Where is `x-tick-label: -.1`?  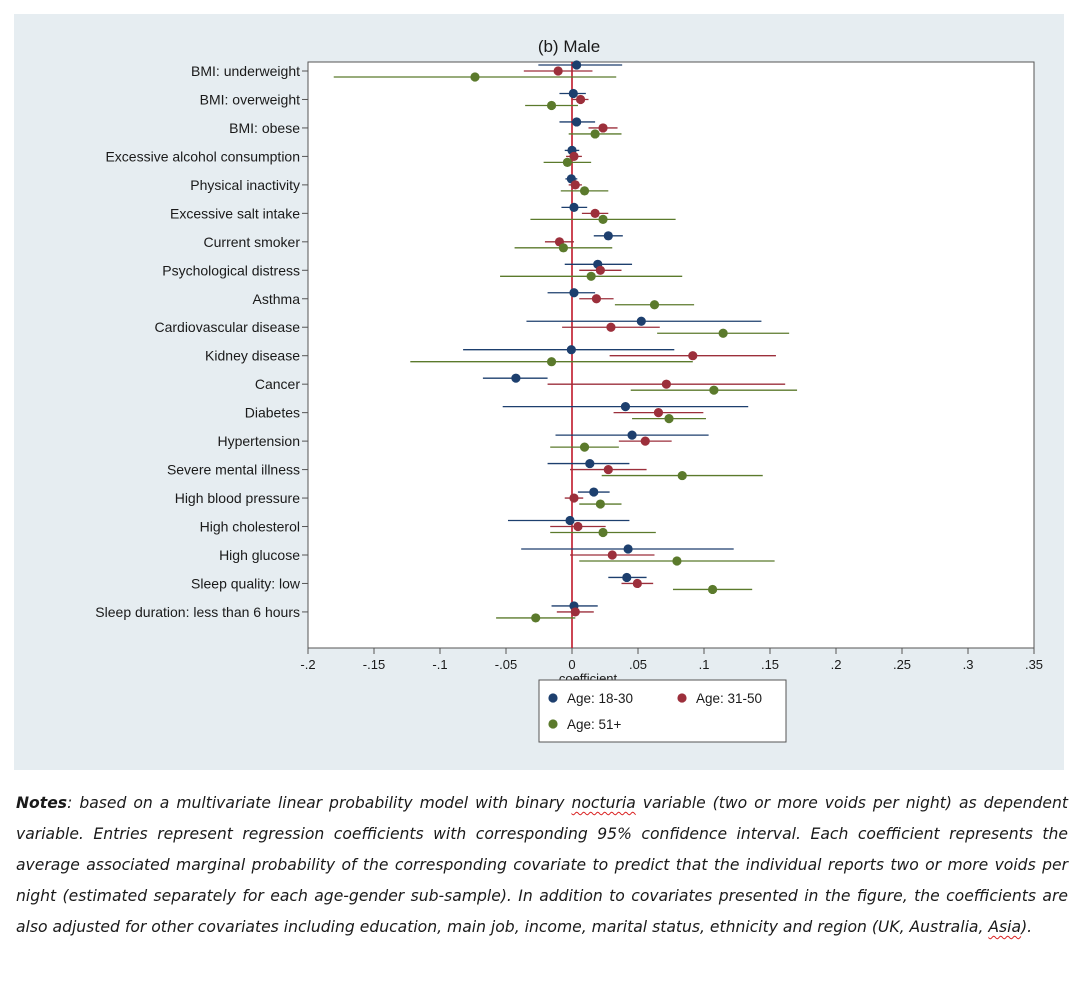
x-tick-label: -.1 is located at coordinates (439, 664).